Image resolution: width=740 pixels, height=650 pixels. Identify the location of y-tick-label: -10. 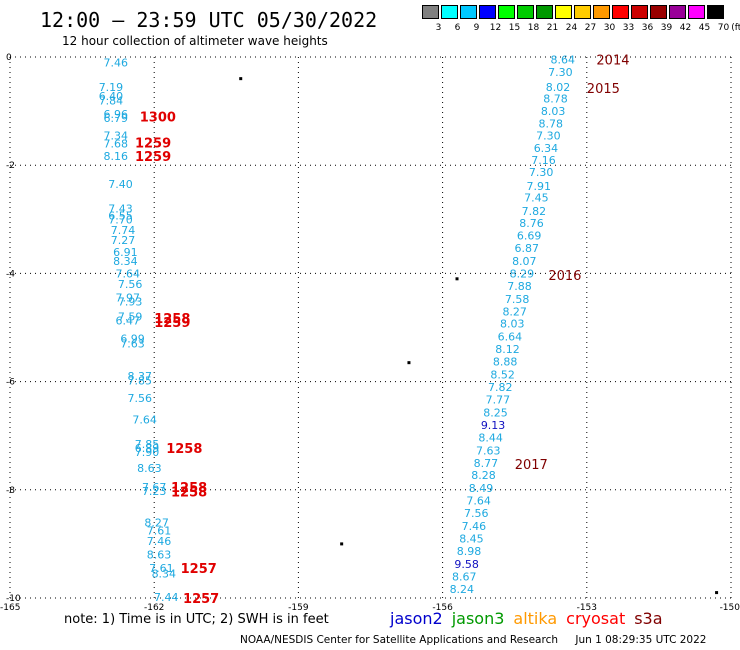
(13, 599).